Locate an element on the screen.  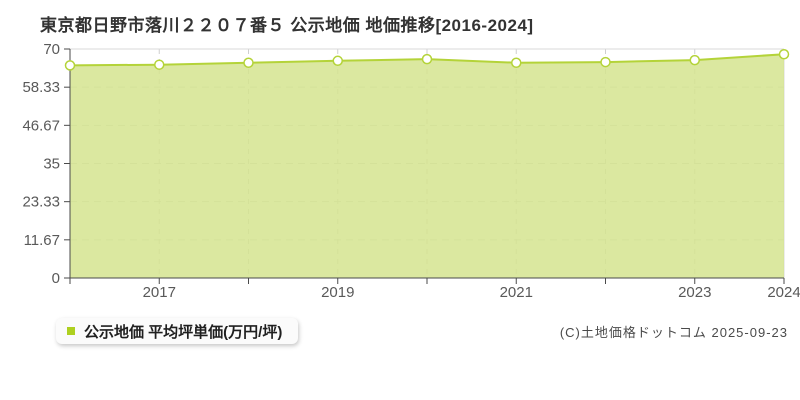
y-tick-label: 11.67 is located at coordinates (42, 240).